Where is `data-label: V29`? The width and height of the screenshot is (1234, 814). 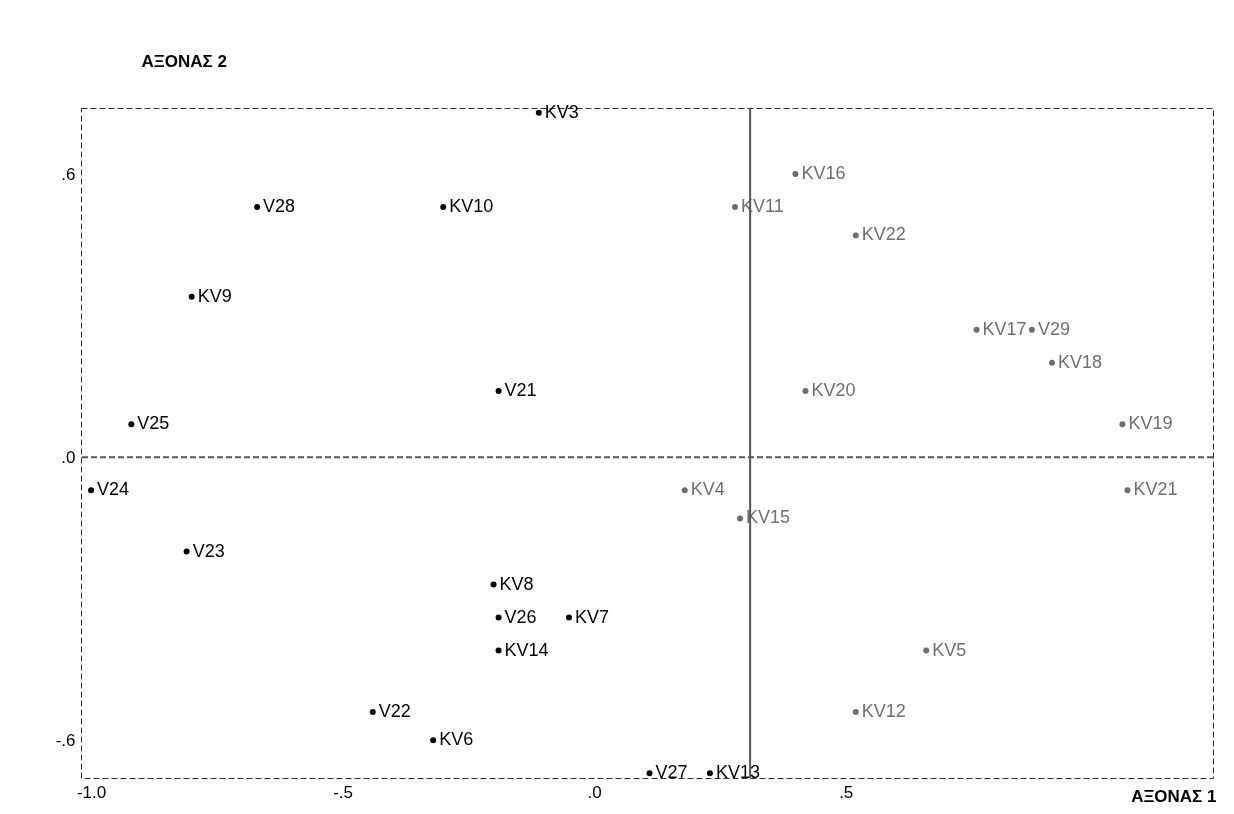 data-label: V29 is located at coordinates (1053, 328).